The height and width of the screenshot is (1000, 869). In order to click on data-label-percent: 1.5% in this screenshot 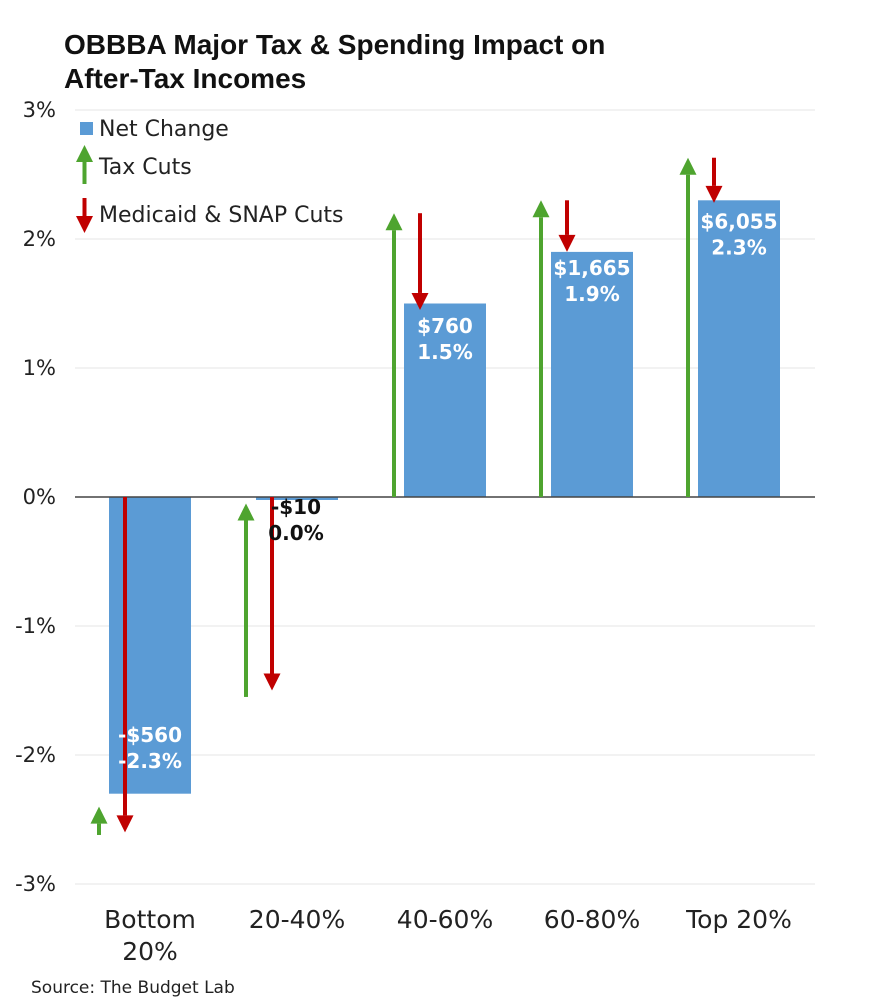, I will do `click(444, 352)`.